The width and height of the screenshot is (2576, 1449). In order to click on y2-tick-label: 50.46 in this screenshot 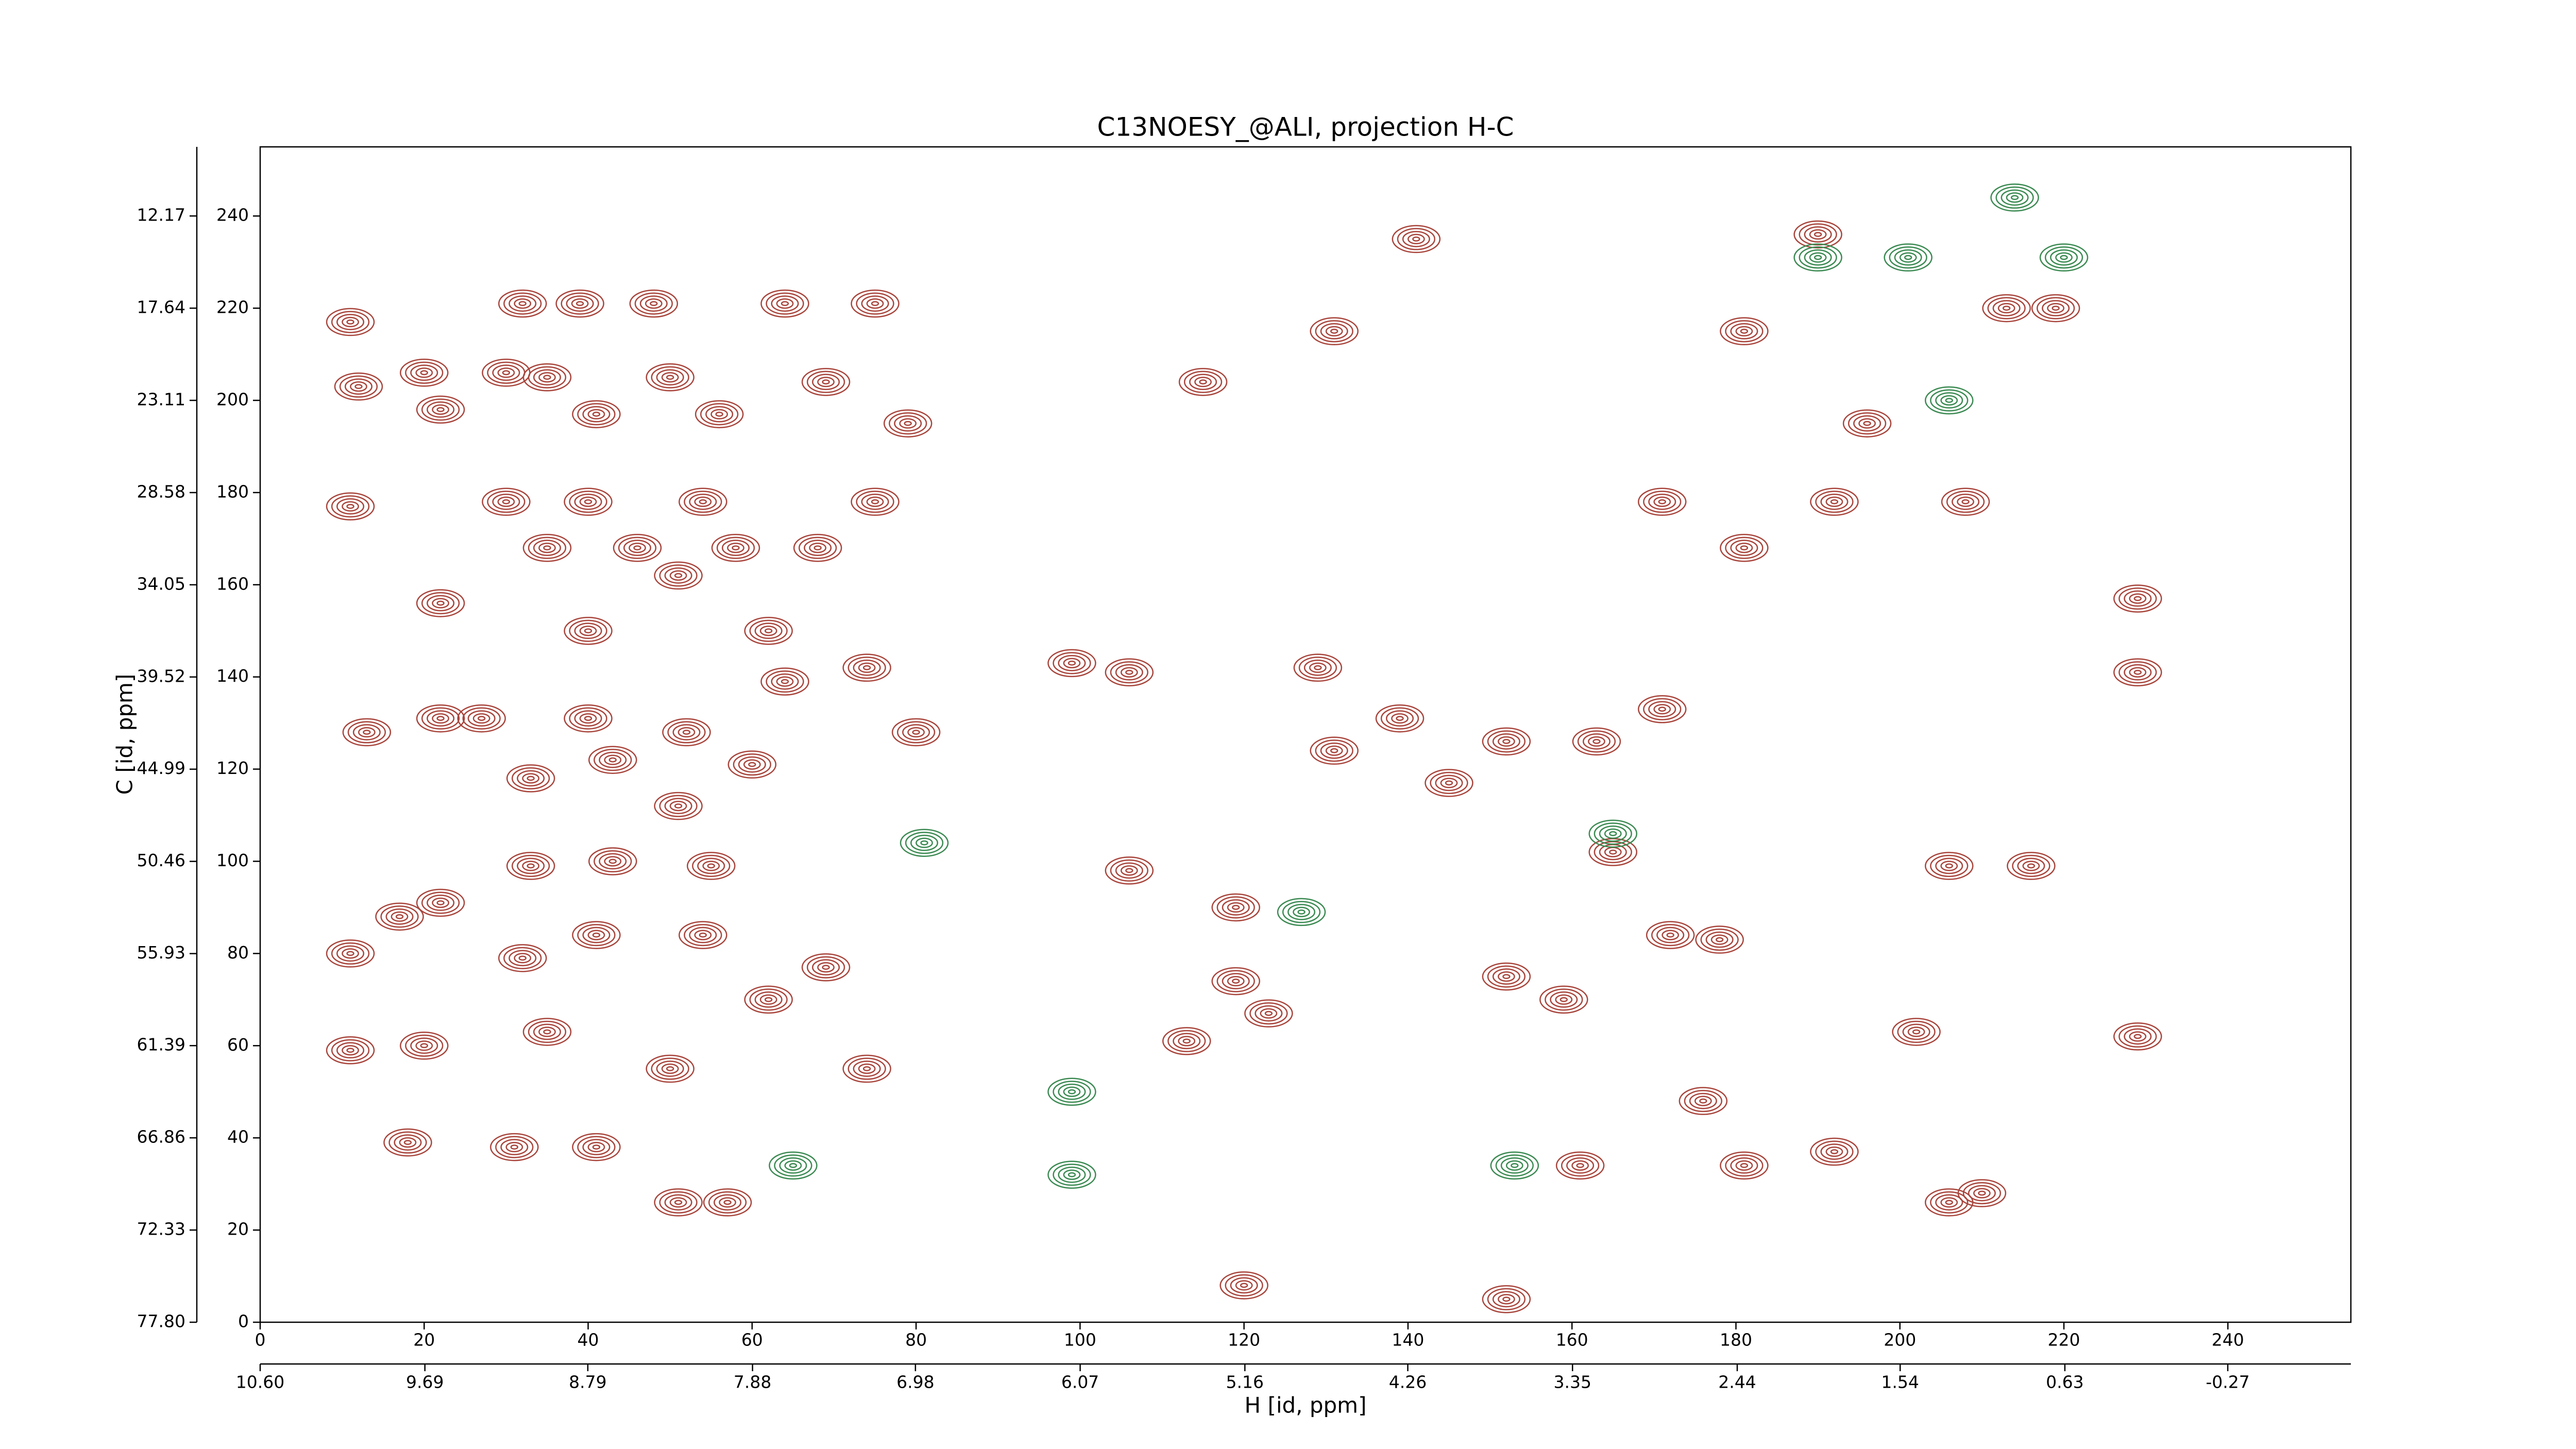, I will do `click(161, 860)`.